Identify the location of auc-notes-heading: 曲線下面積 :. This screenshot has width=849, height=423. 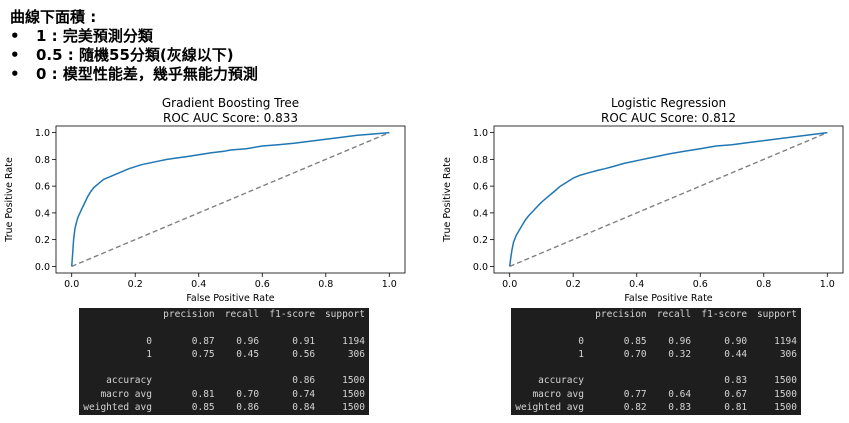
(53, 17).